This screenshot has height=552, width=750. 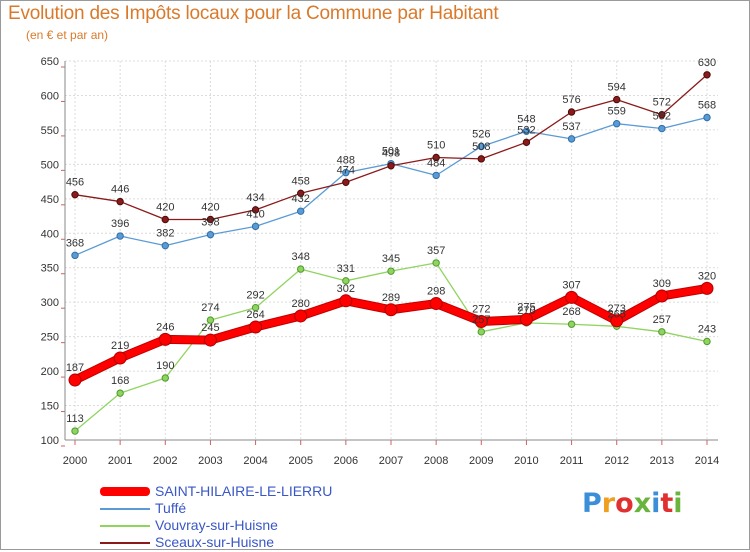 I want to click on chart-subtitle: (en € et par an), so click(x=67, y=35).